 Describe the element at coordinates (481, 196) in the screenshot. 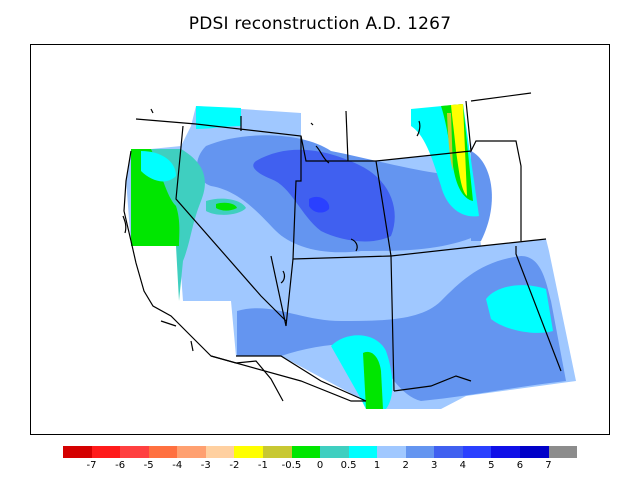

I see `mid-blue-zone-east` at that location.